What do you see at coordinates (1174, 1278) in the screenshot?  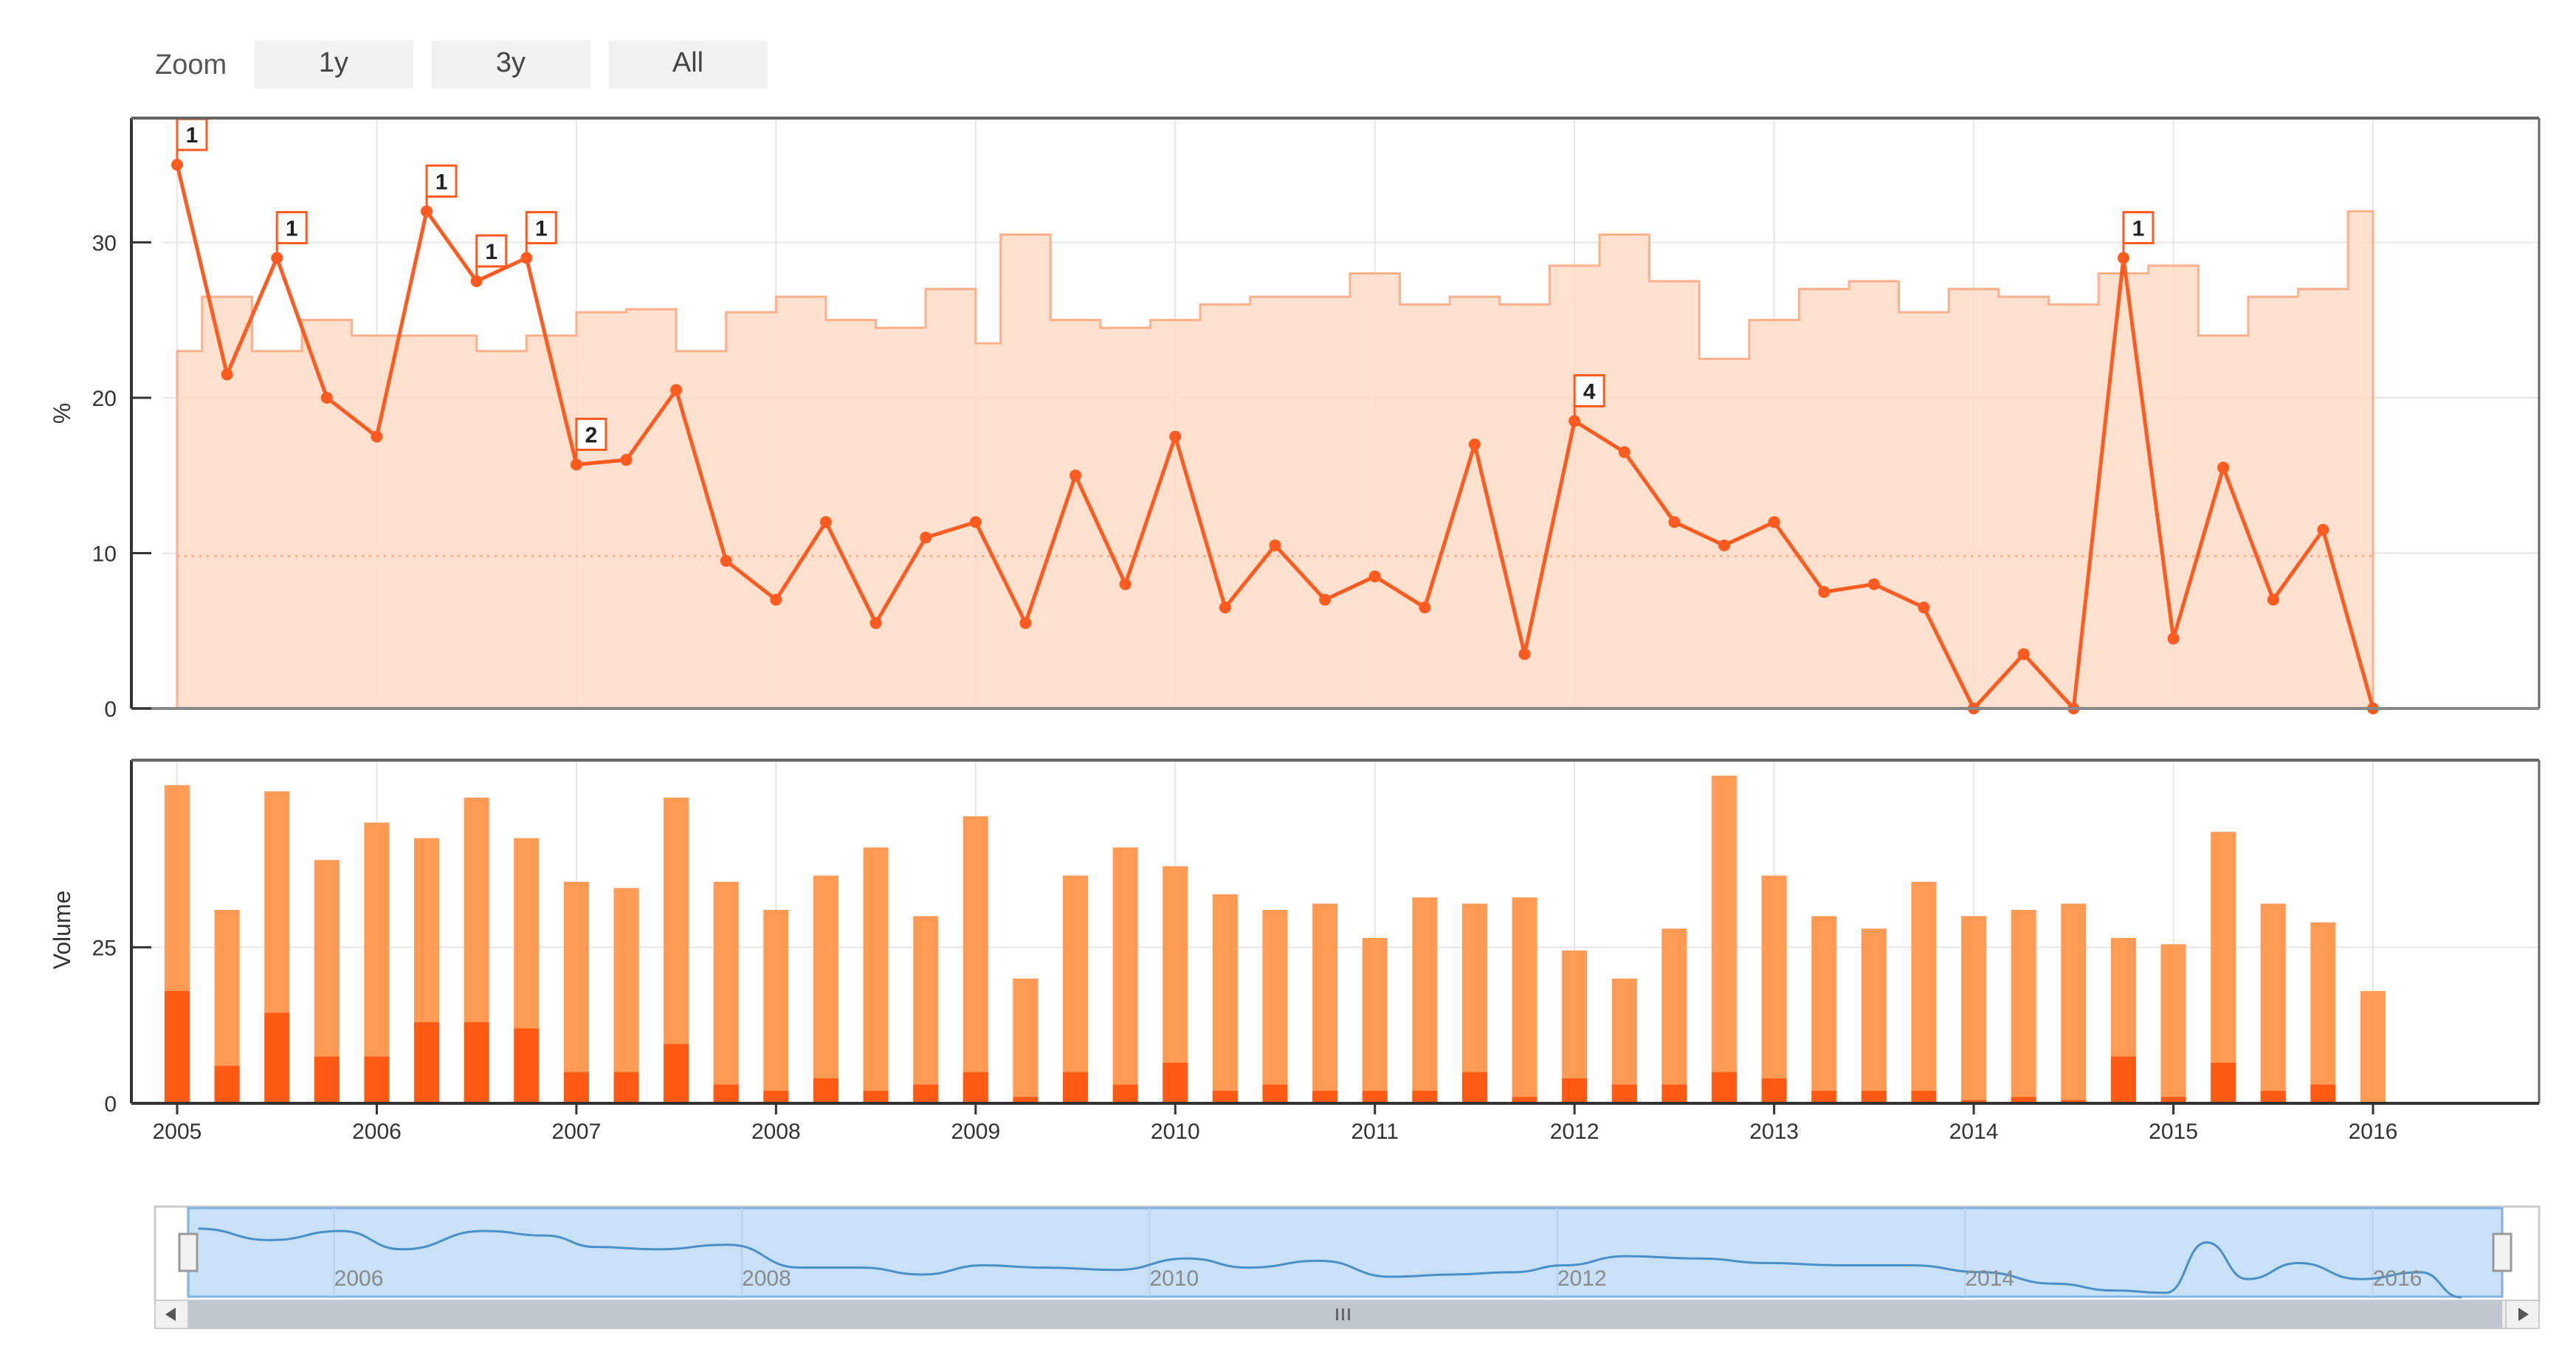 I see `navigator-x-label: 2010` at bounding box center [1174, 1278].